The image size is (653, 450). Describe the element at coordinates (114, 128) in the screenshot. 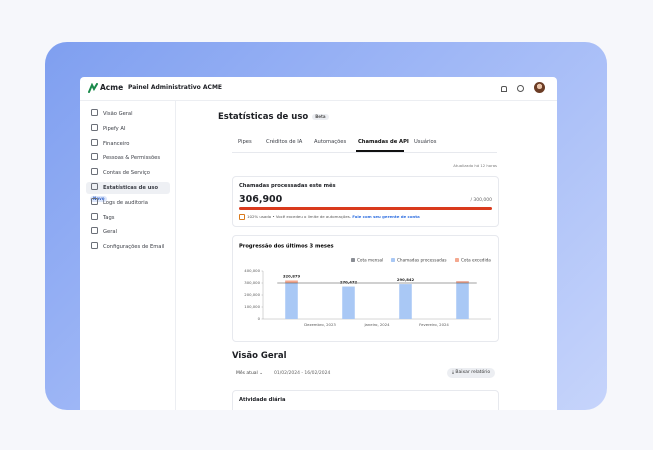

I see `sidebar-label: Pipefy AI` at that location.